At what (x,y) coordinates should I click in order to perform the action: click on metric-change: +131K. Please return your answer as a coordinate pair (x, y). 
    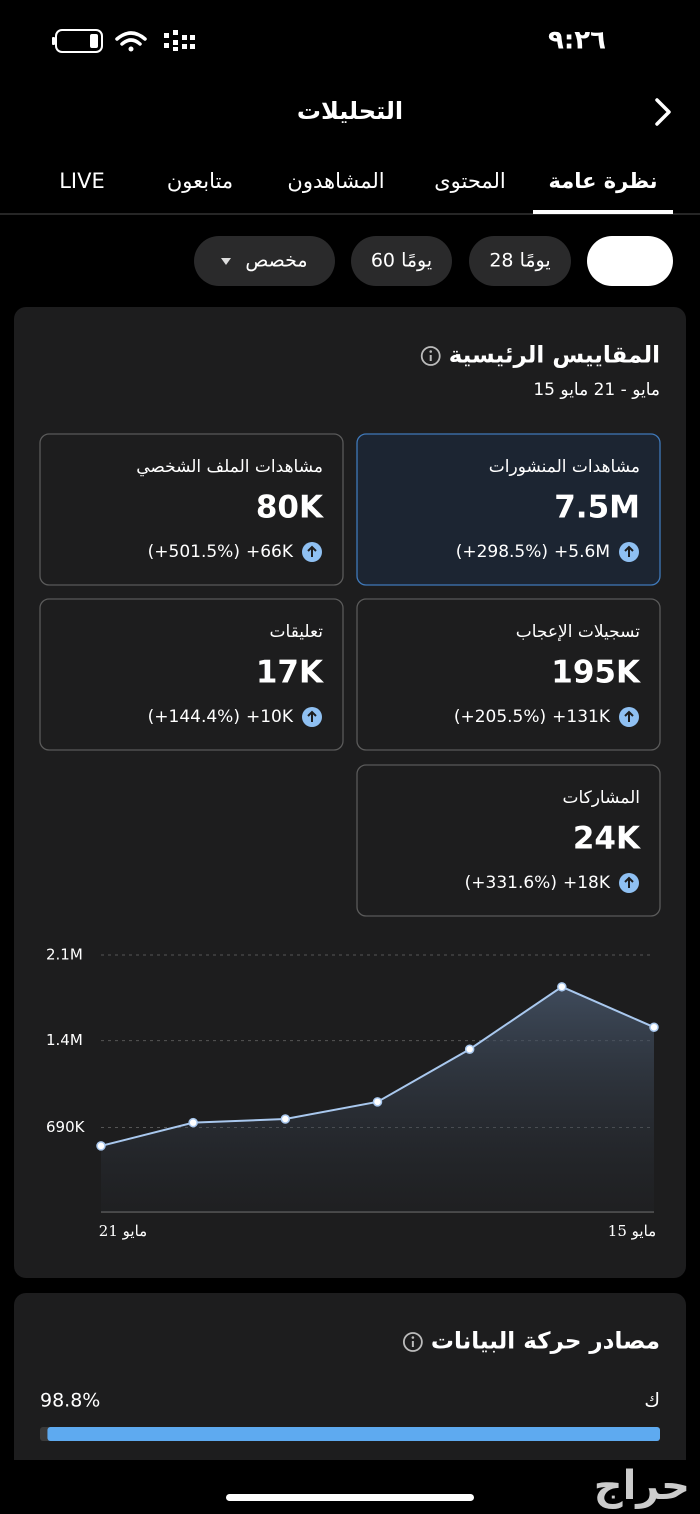
    Looking at the image, I should click on (581, 717).